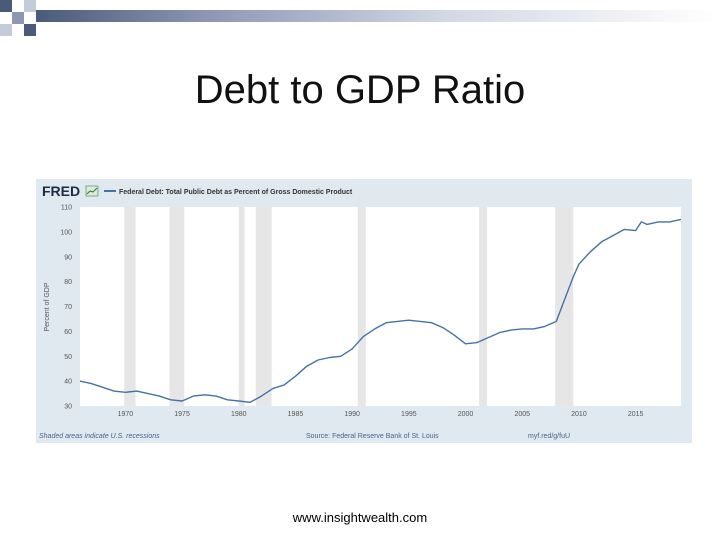 This screenshot has height=540, width=720. I want to click on footer-url: www.insightwealth.com, so click(360, 517).